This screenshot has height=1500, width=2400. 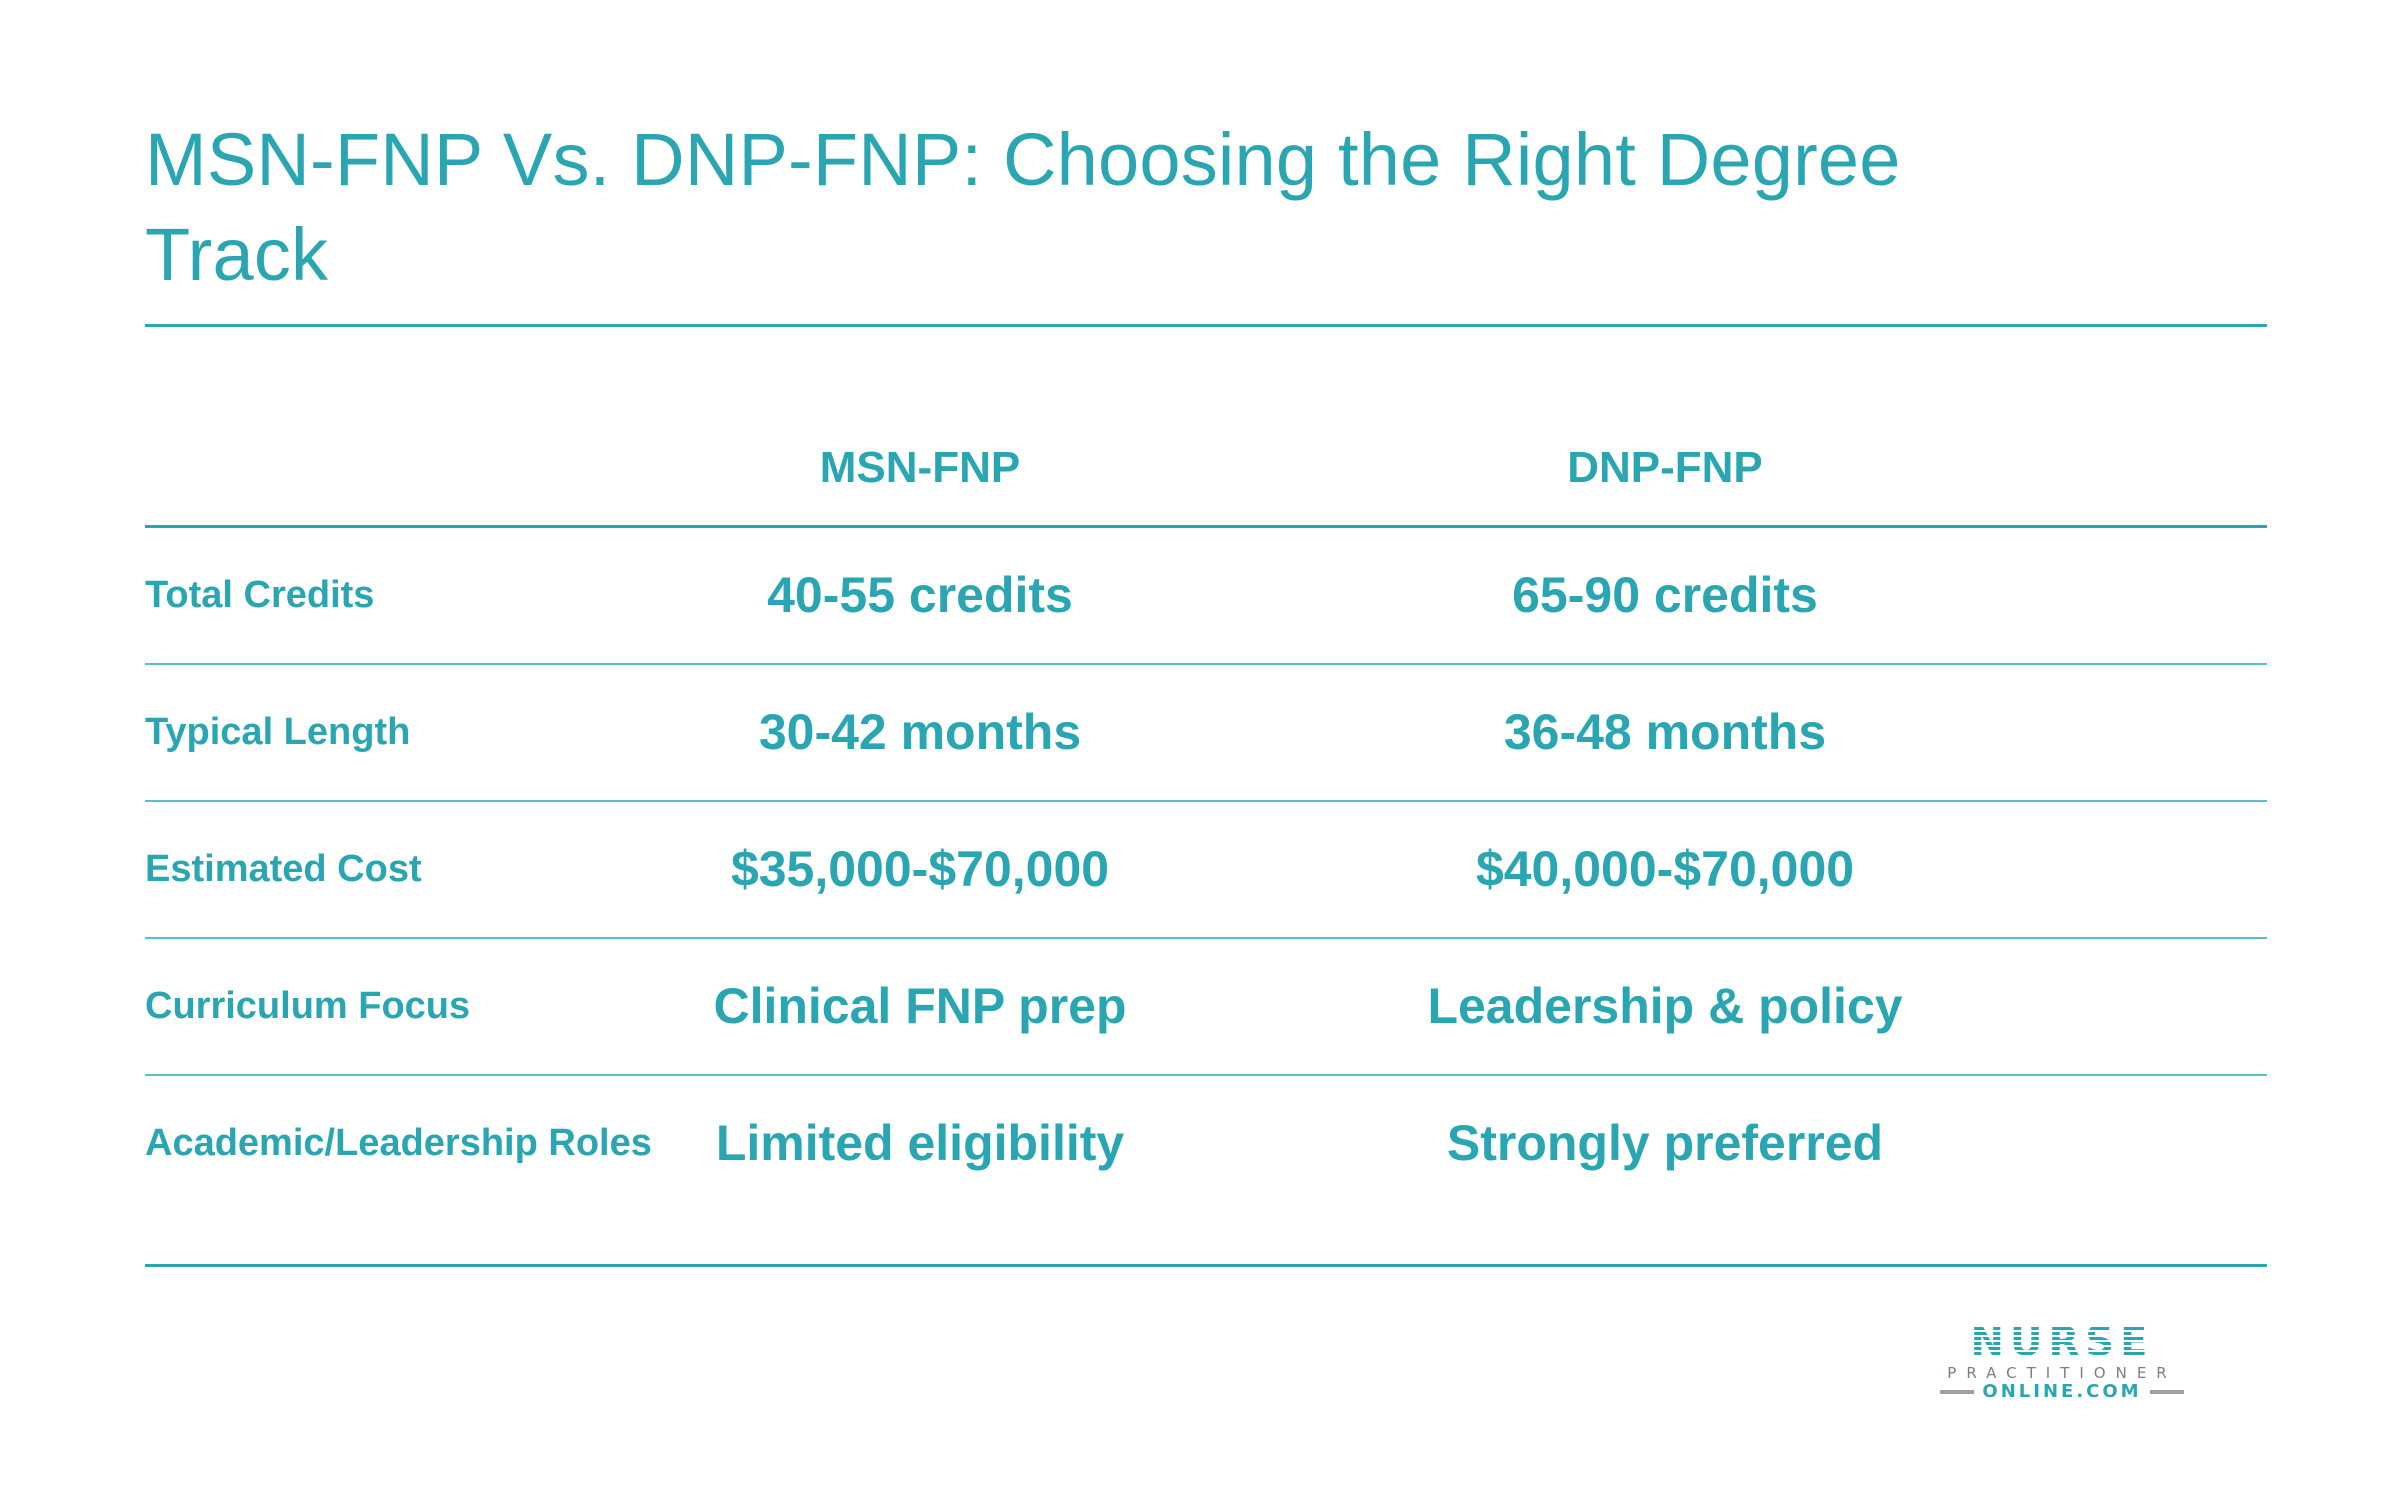 What do you see at coordinates (1665, 869) in the screenshot?
I see `cell-dnp-estimated-cost: $40,000-$70,000` at bounding box center [1665, 869].